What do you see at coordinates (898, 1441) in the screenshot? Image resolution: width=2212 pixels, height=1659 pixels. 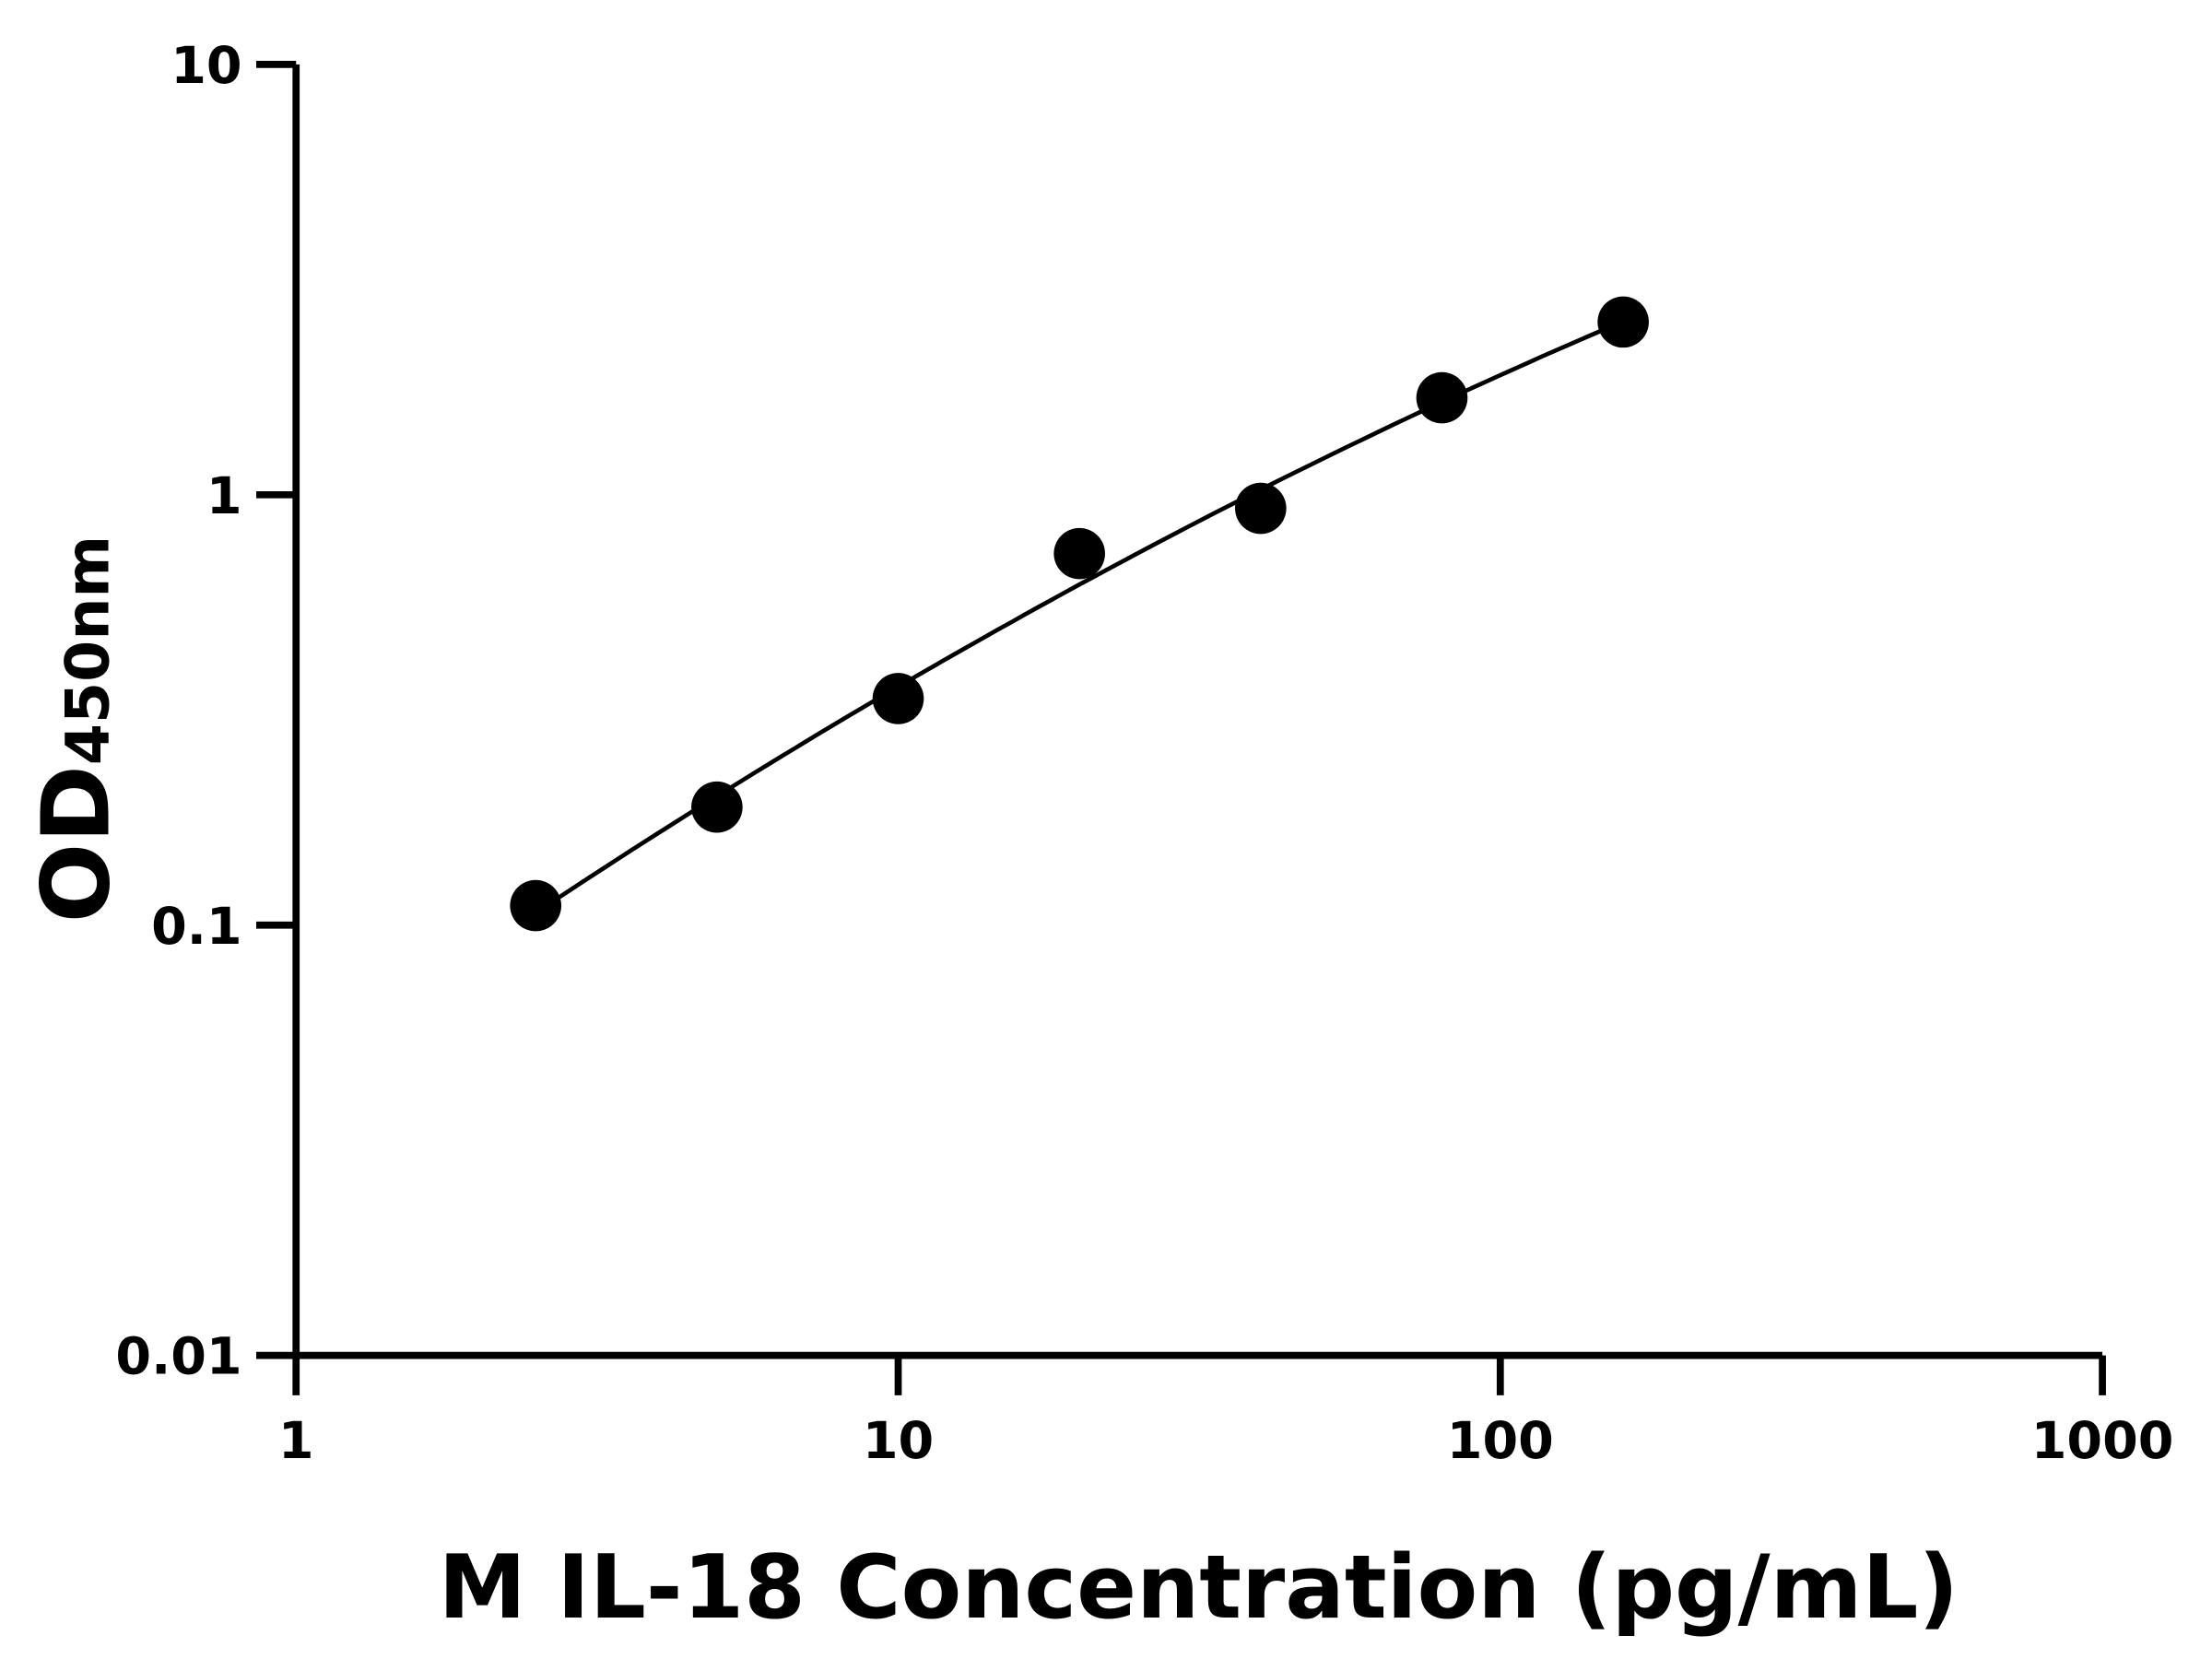 I see `x-tick-label: 10` at bounding box center [898, 1441].